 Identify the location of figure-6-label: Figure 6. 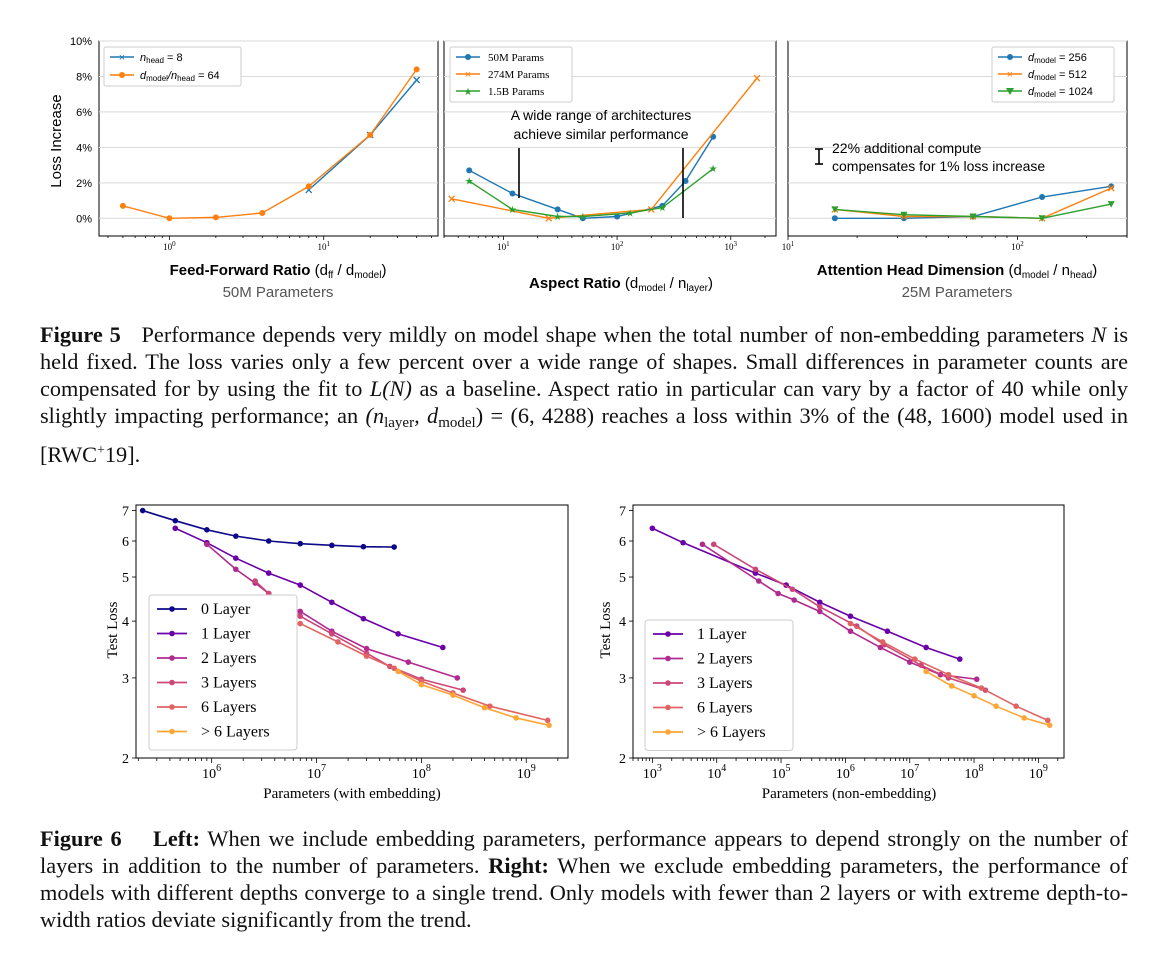
(81, 838).